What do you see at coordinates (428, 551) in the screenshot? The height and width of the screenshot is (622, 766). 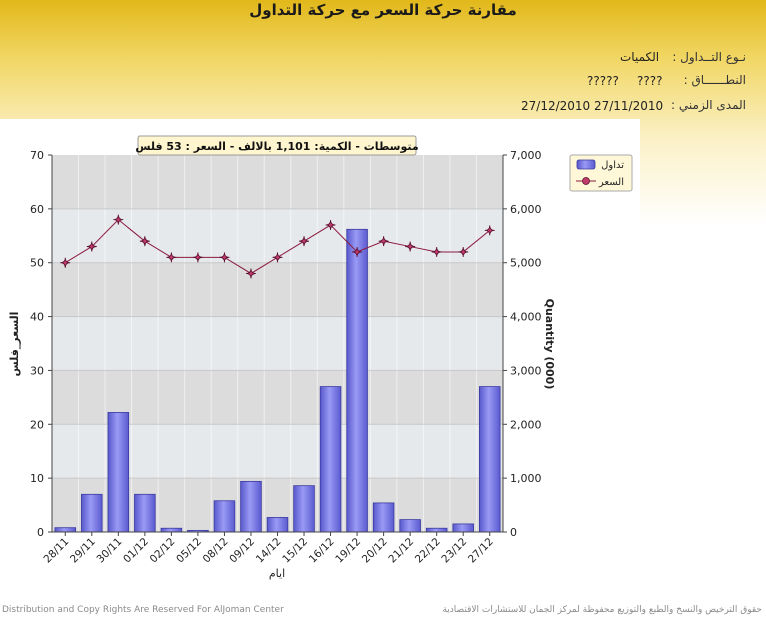 I see `x-tick-label: 22/12` at bounding box center [428, 551].